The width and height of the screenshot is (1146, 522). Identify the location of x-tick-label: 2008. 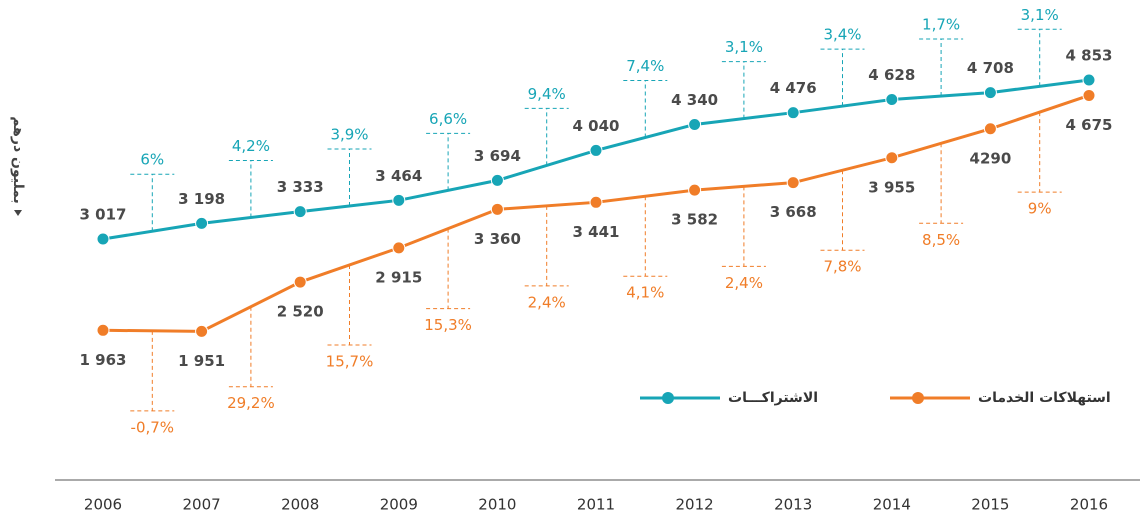
(300, 505).